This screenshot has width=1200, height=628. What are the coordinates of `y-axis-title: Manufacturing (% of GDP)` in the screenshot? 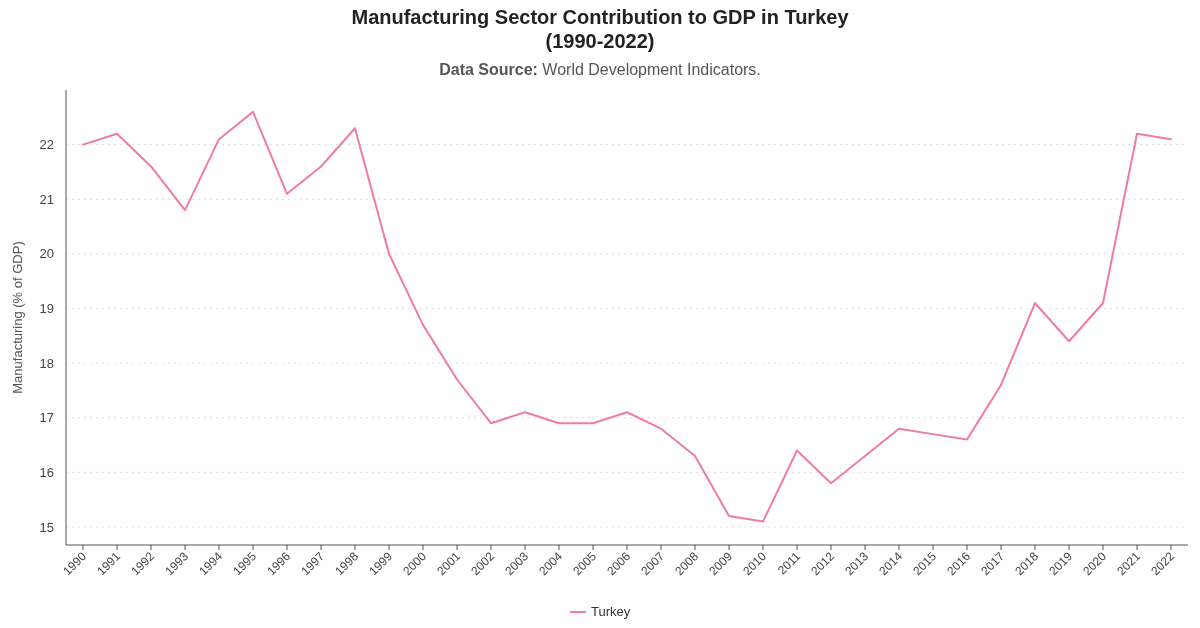 It's located at (17, 317).